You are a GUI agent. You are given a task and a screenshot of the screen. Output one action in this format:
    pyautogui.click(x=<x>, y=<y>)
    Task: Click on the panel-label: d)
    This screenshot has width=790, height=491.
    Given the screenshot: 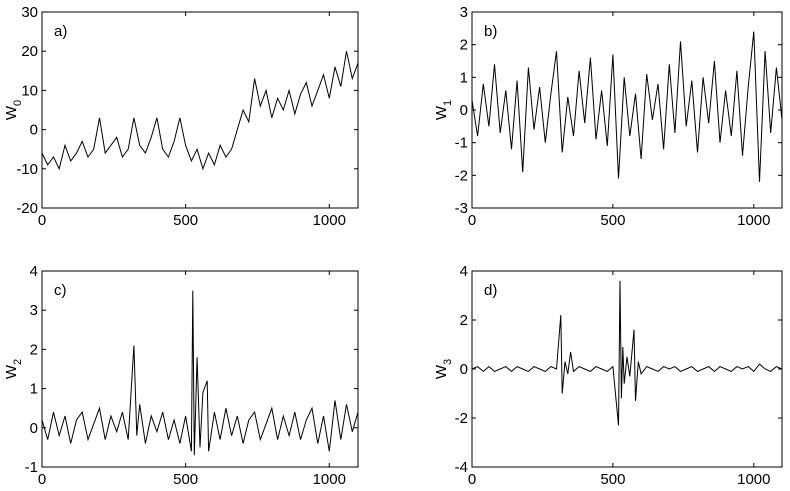 What is the action you would take?
    pyautogui.click(x=490, y=290)
    